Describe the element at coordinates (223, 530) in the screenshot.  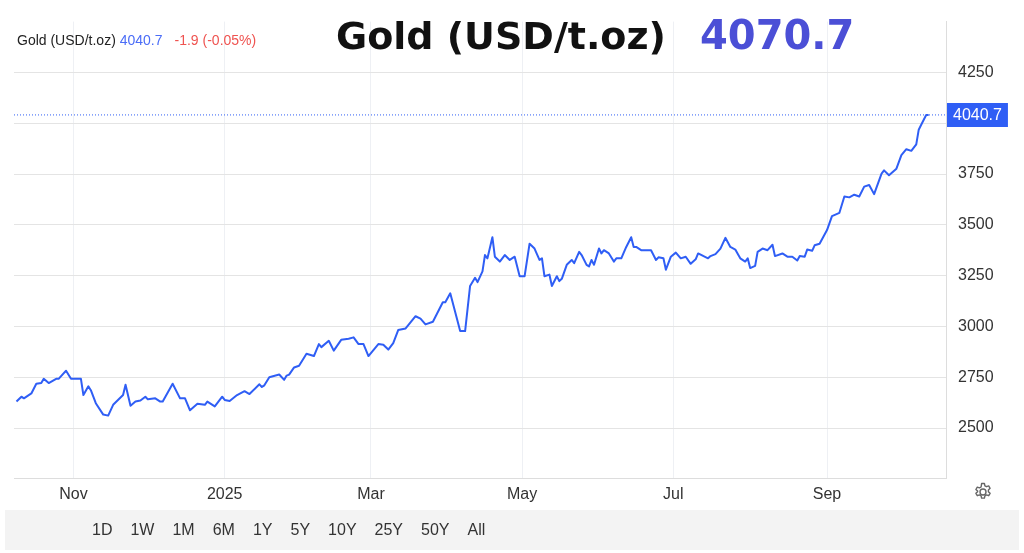
I see `text: 6M` at that location.